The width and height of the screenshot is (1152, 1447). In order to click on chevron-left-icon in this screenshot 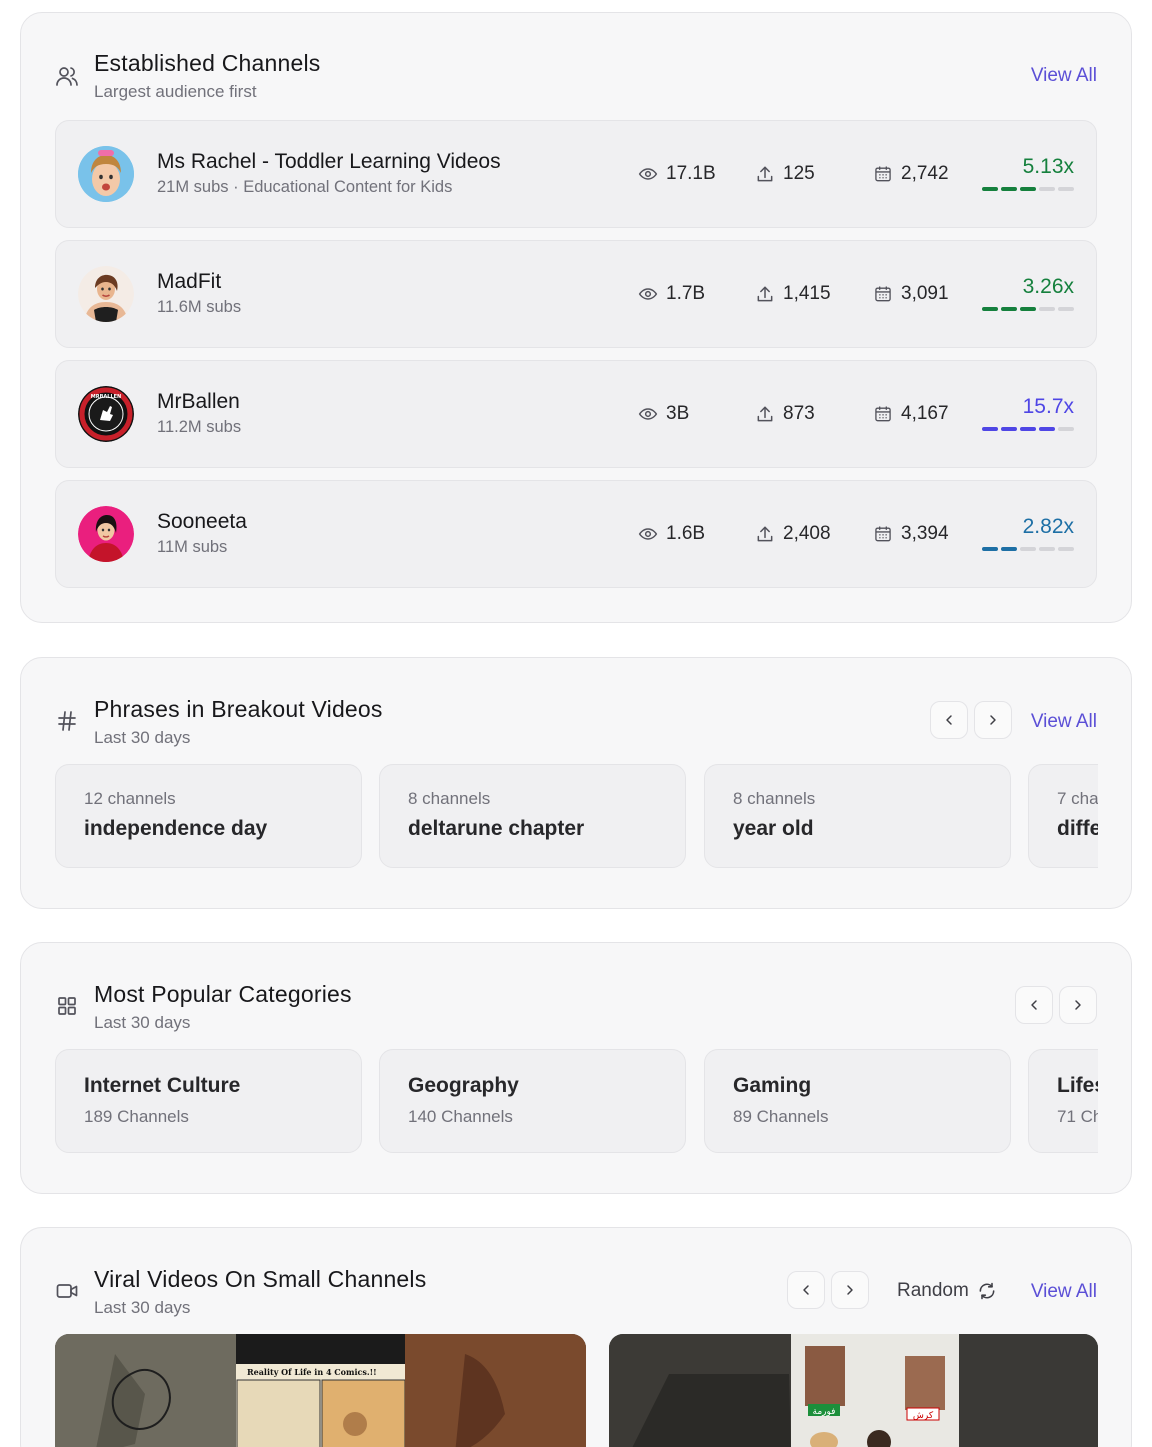, I will do `click(806, 1290)`.